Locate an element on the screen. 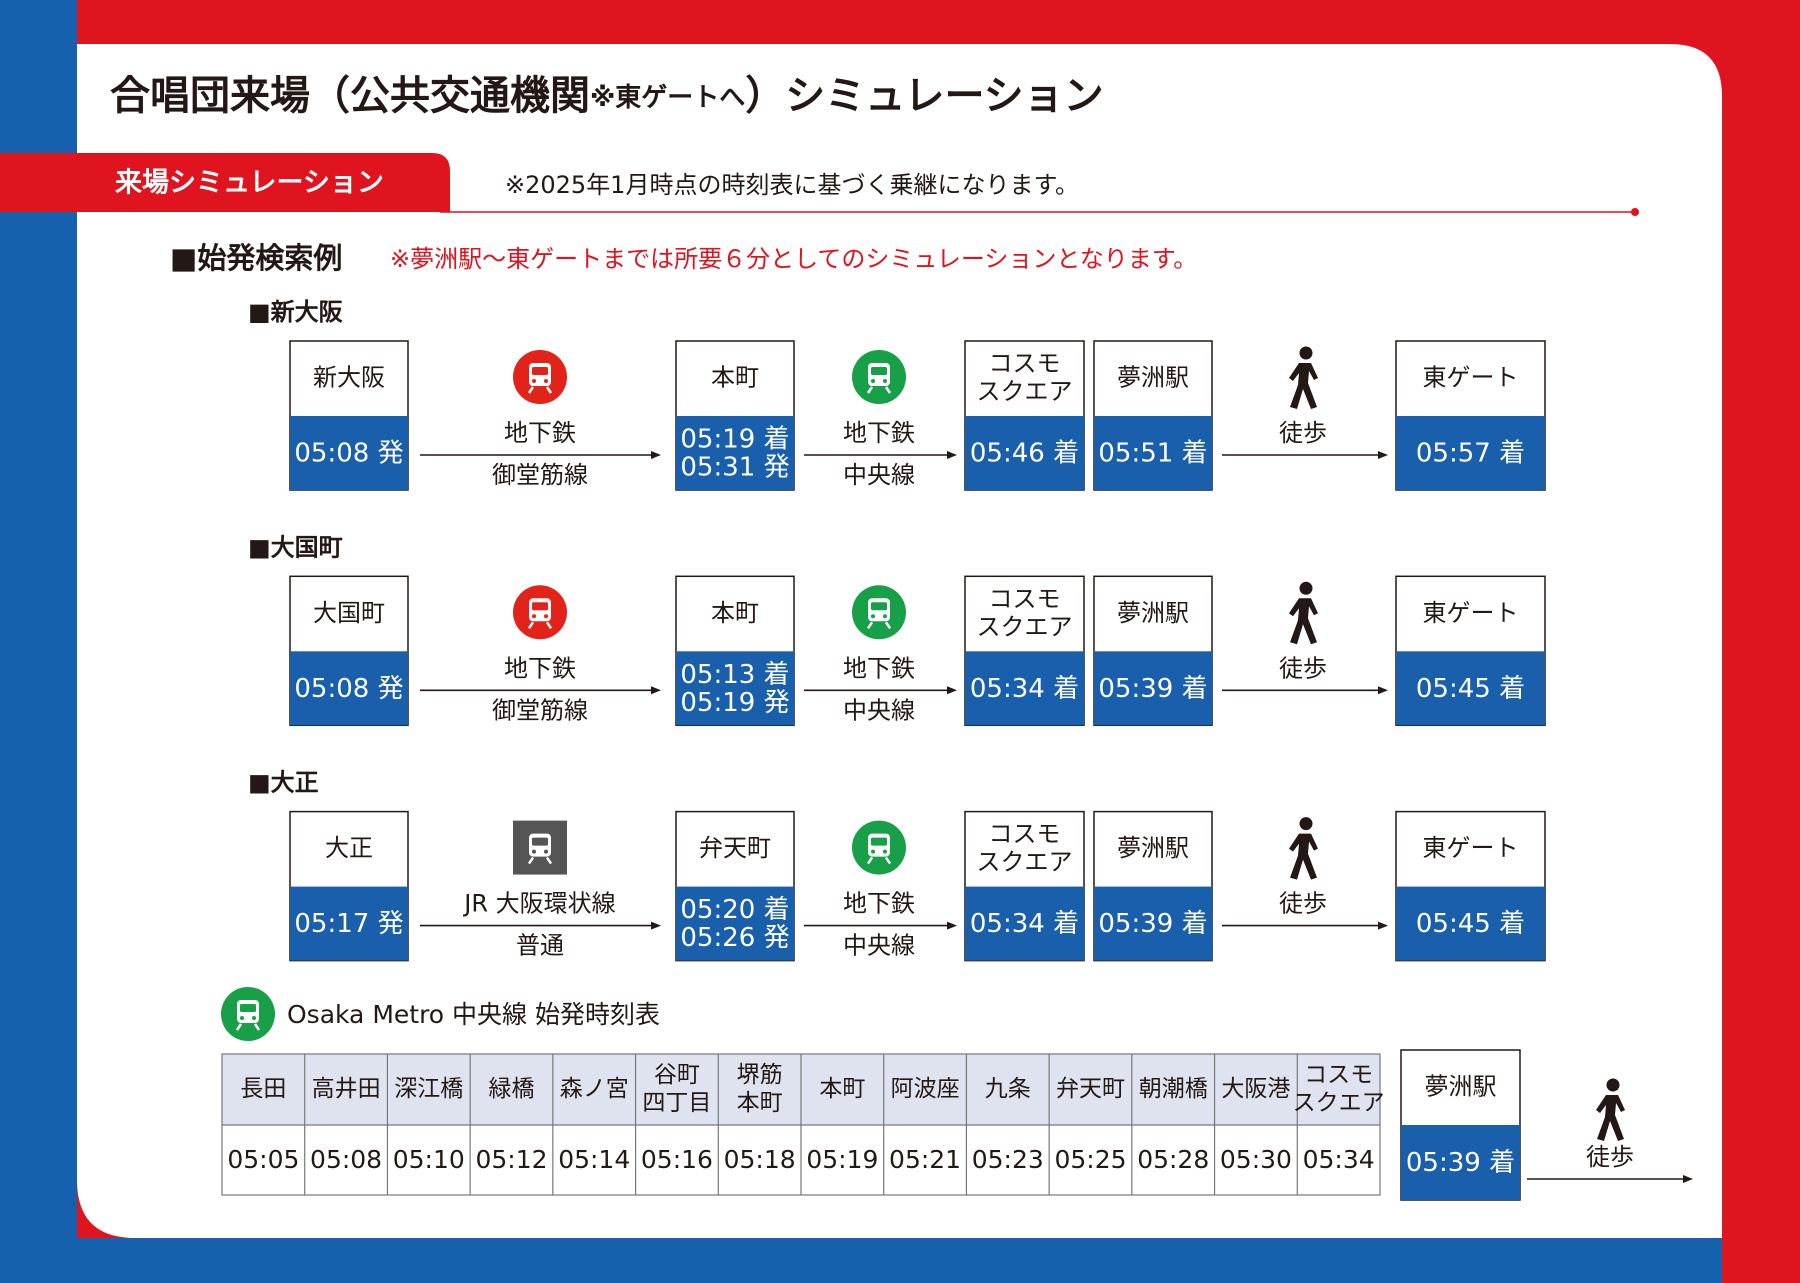  timetable-time: 05:28 is located at coordinates (1173, 1159).